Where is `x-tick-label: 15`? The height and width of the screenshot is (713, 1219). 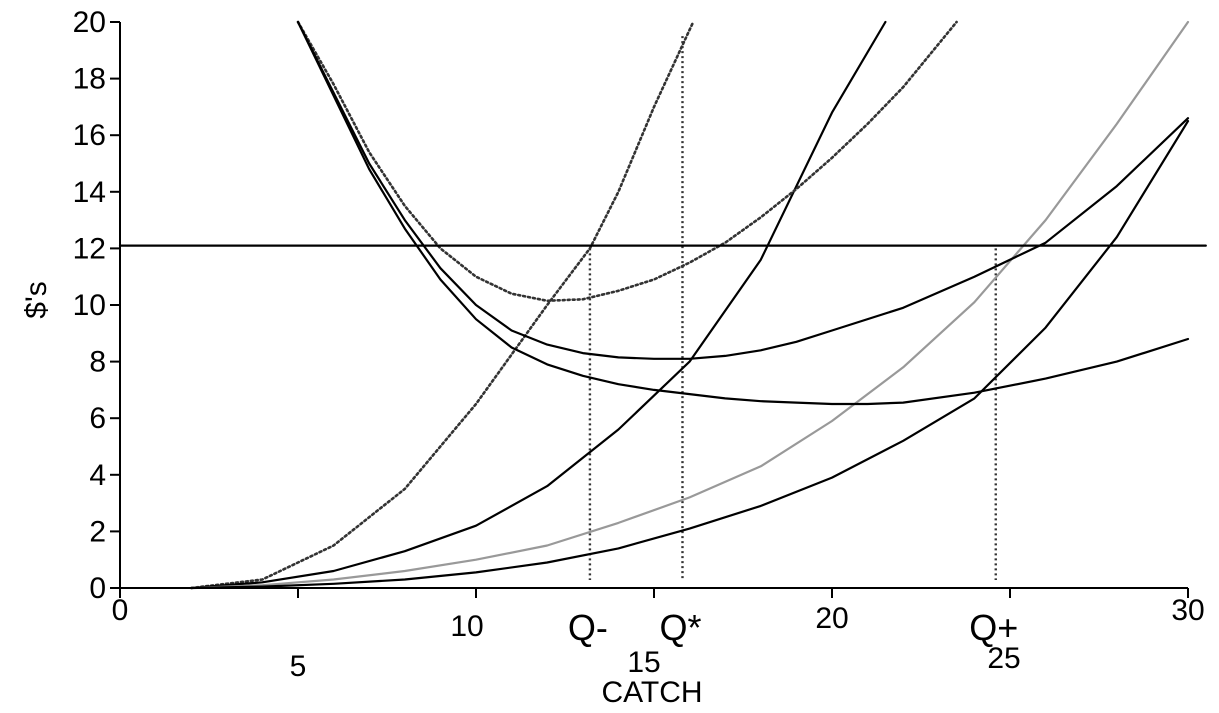
x-tick-label: 15 is located at coordinates (643, 662).